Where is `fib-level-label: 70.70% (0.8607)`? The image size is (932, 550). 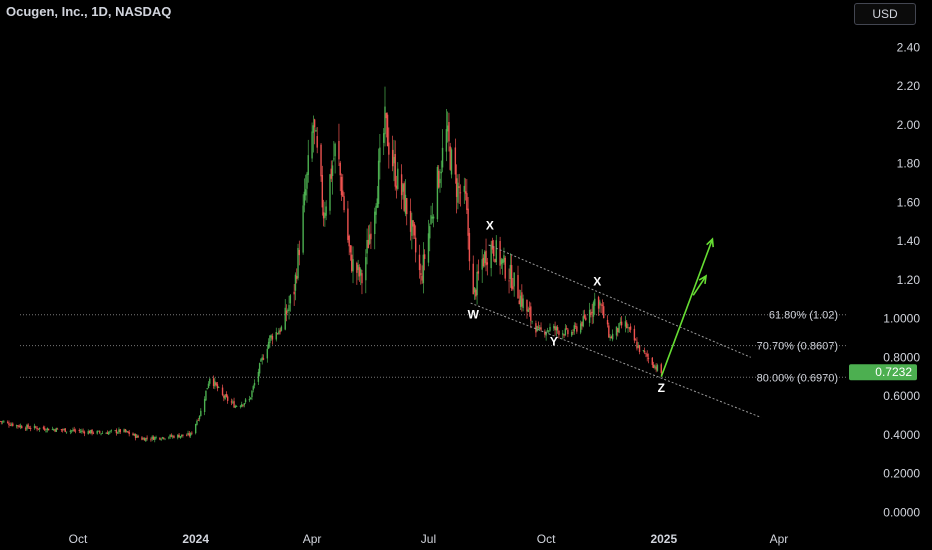 fib-level-label: 70.70% (0.8607) is located at coordinates (797, 347).